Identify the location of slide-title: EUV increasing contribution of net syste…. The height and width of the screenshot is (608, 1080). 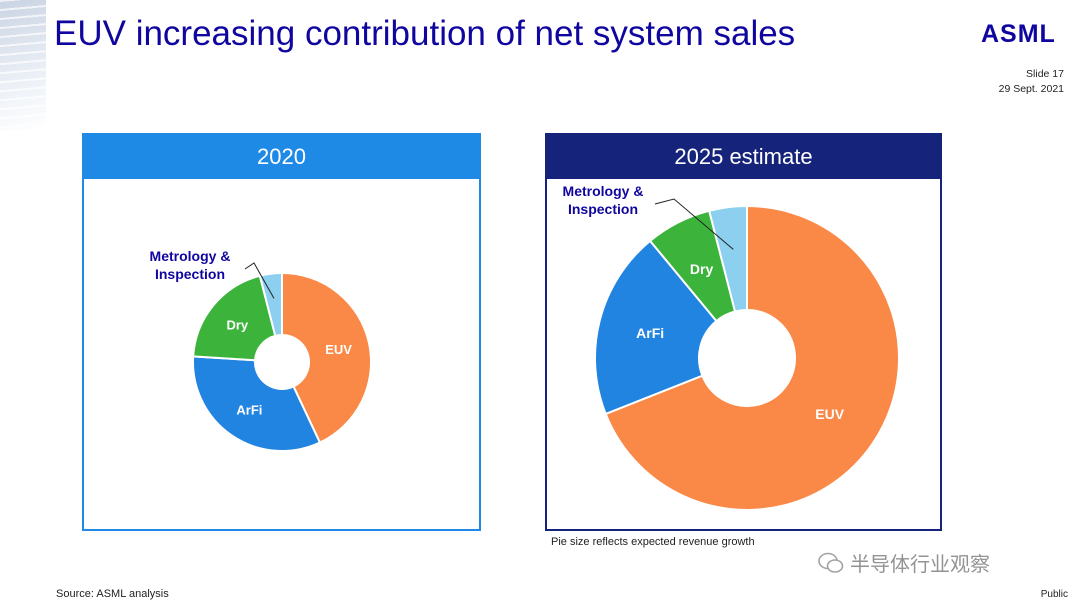
(425, 33).